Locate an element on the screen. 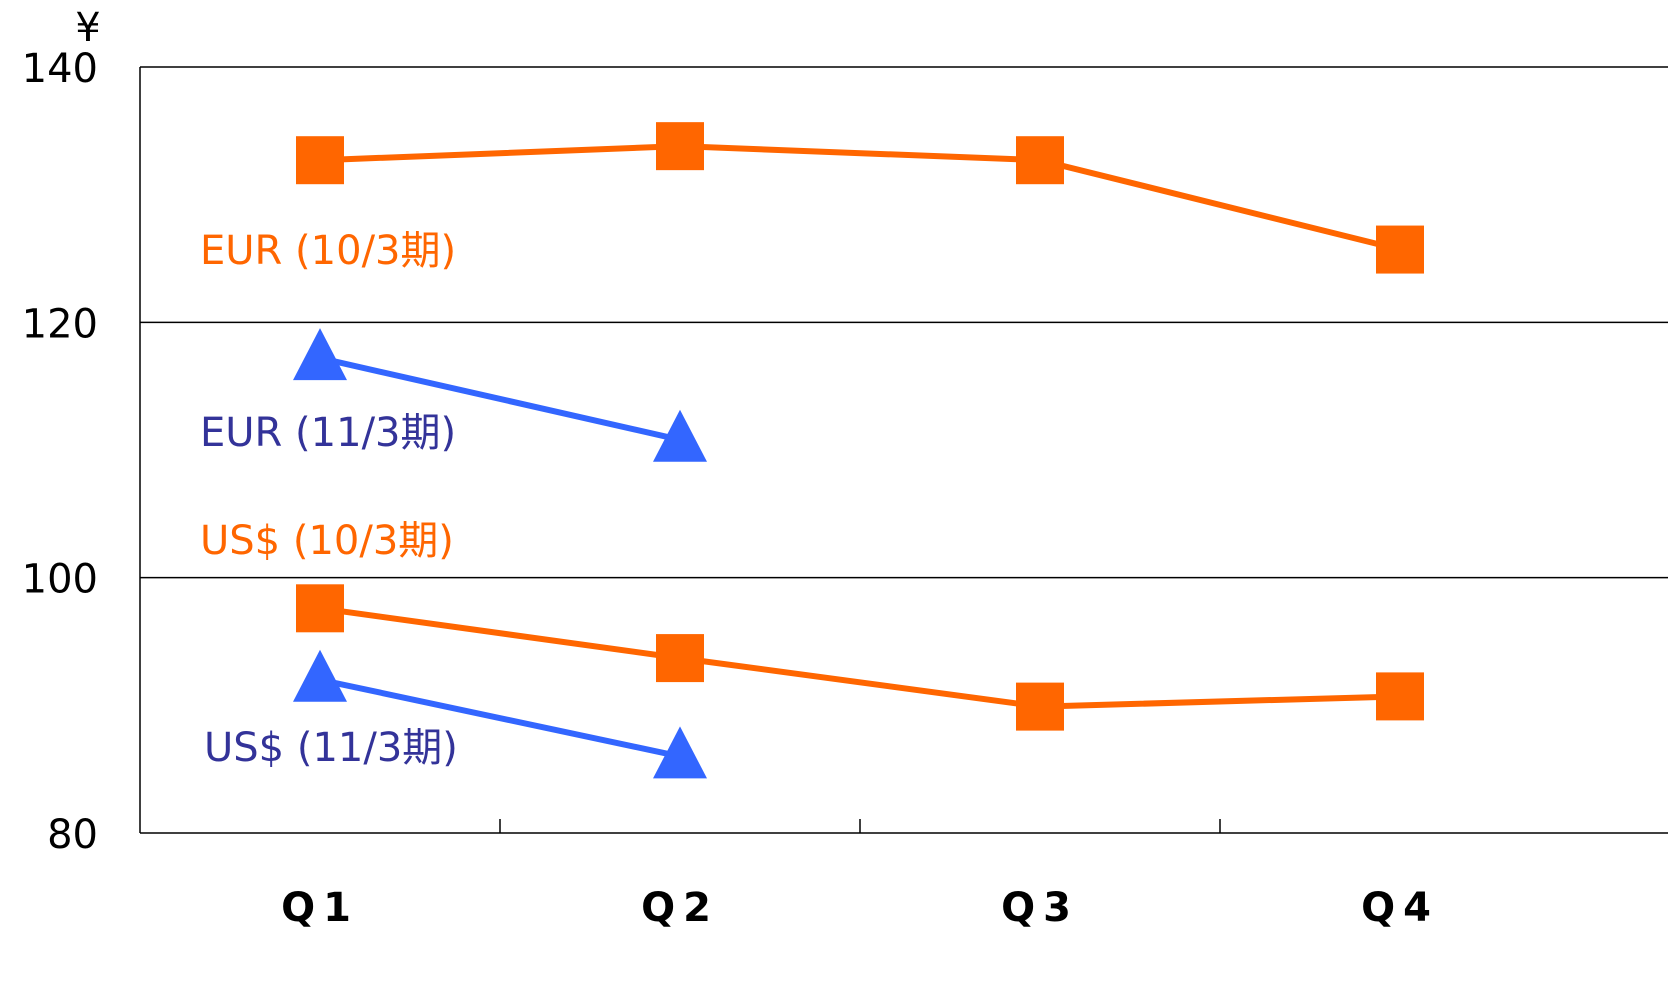 The width and height of the screenshot is (1668, 996). y-tick-label: 100 is located at coordinates (60, 580).